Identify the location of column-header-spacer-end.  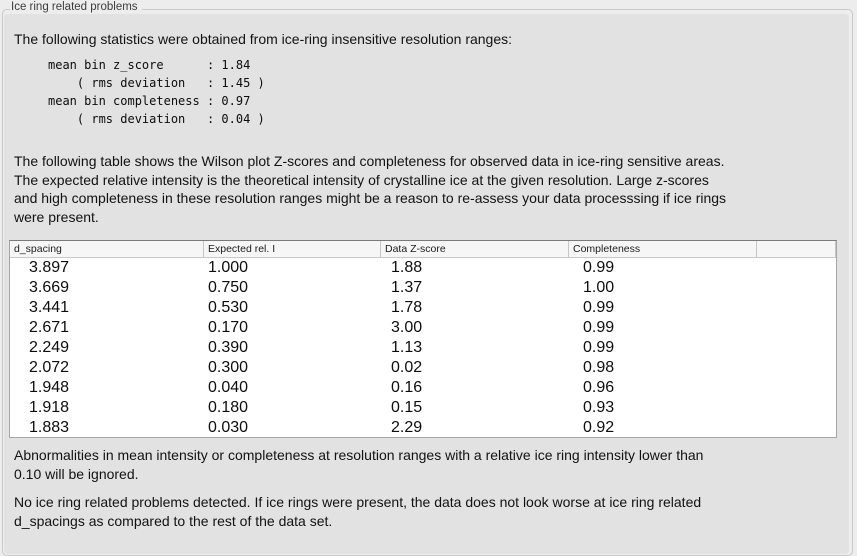
(837, 249).